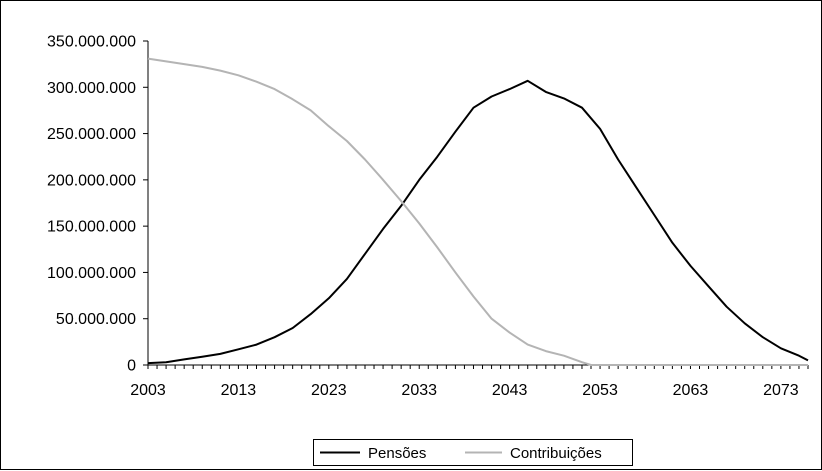 The image size is (822, 471). Describe the element at coordinates (469, 382) in the screenshot. I see `x-axis-ticks: 2003 2013 2023 2033 2043 2053 2063 2073` at that location.